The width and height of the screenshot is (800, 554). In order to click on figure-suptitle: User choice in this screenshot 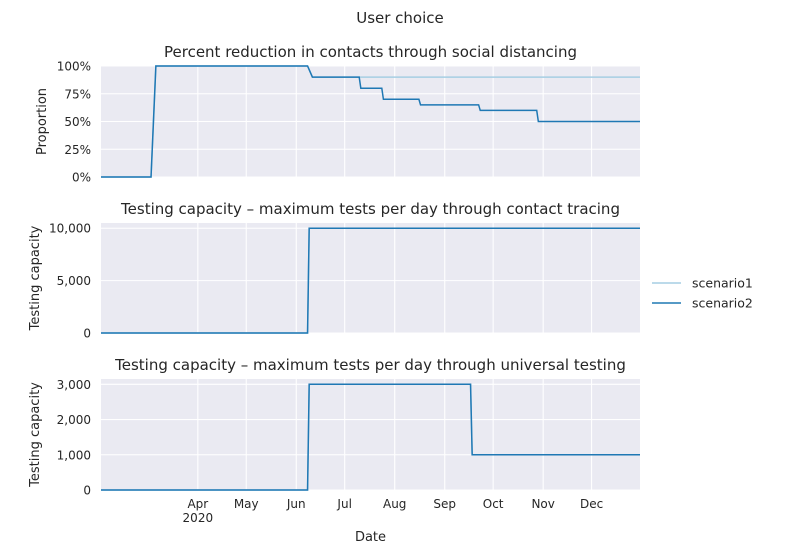, I will do `click(400, 18)`.